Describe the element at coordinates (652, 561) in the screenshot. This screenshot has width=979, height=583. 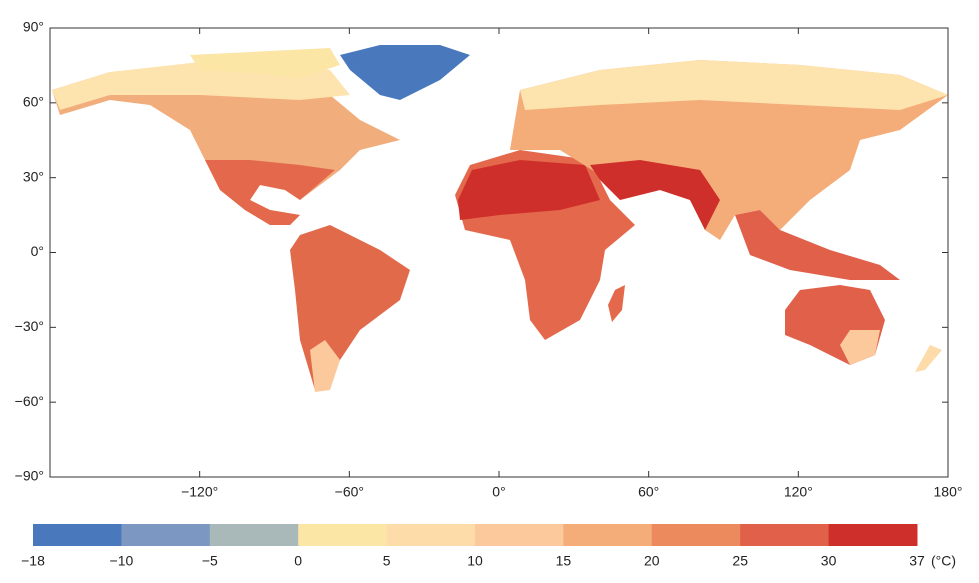
I see `colorbar-label: 20` at that location.